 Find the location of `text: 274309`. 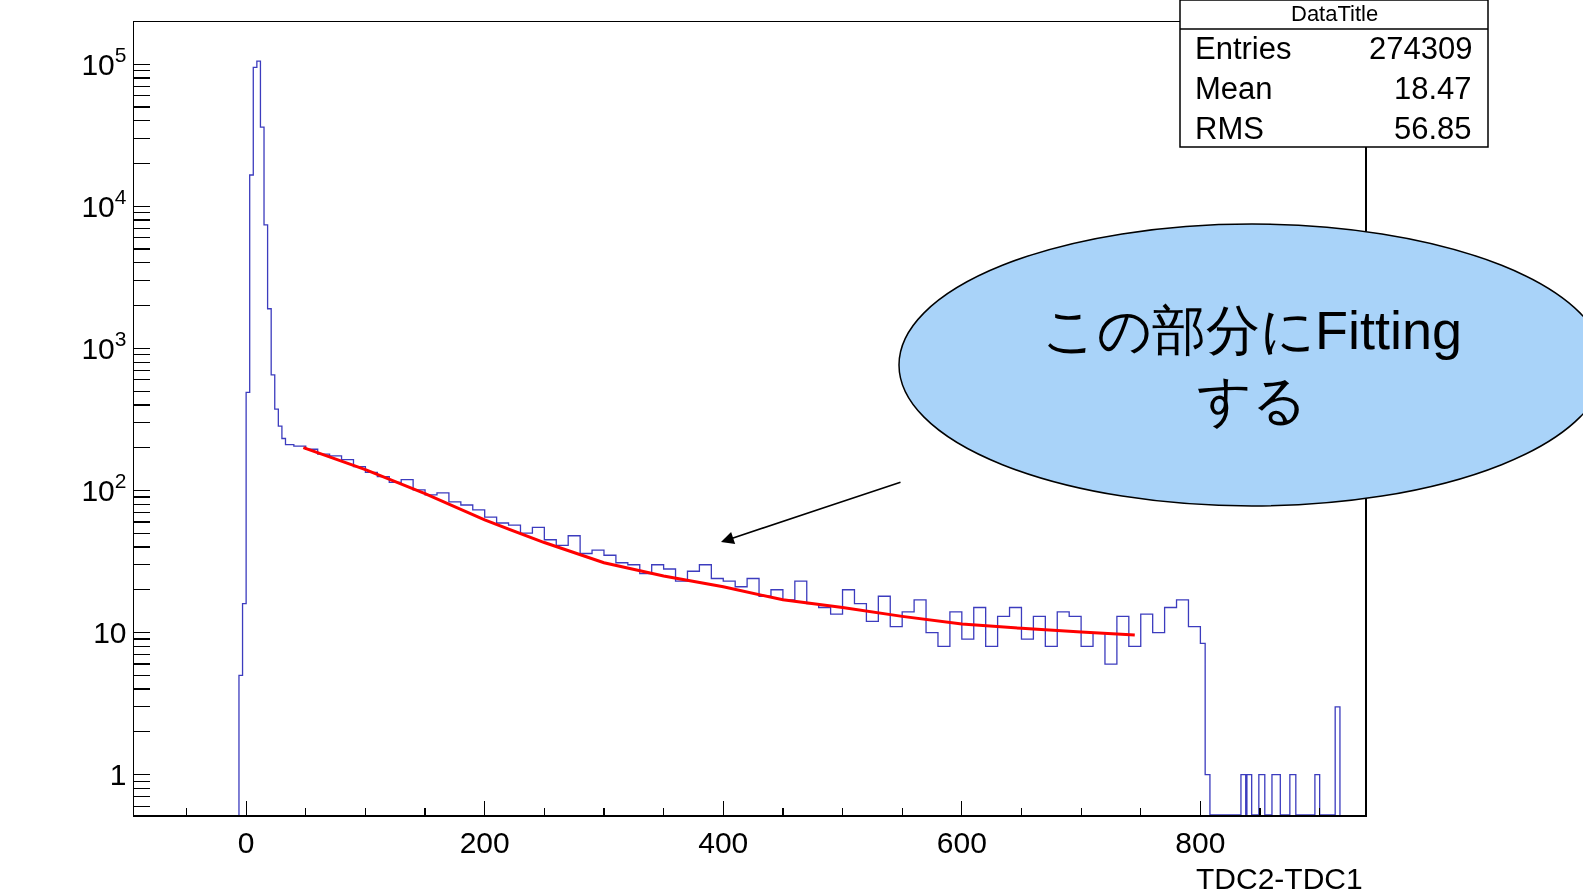

text: 274309 is located at coordinates (1421, 48).